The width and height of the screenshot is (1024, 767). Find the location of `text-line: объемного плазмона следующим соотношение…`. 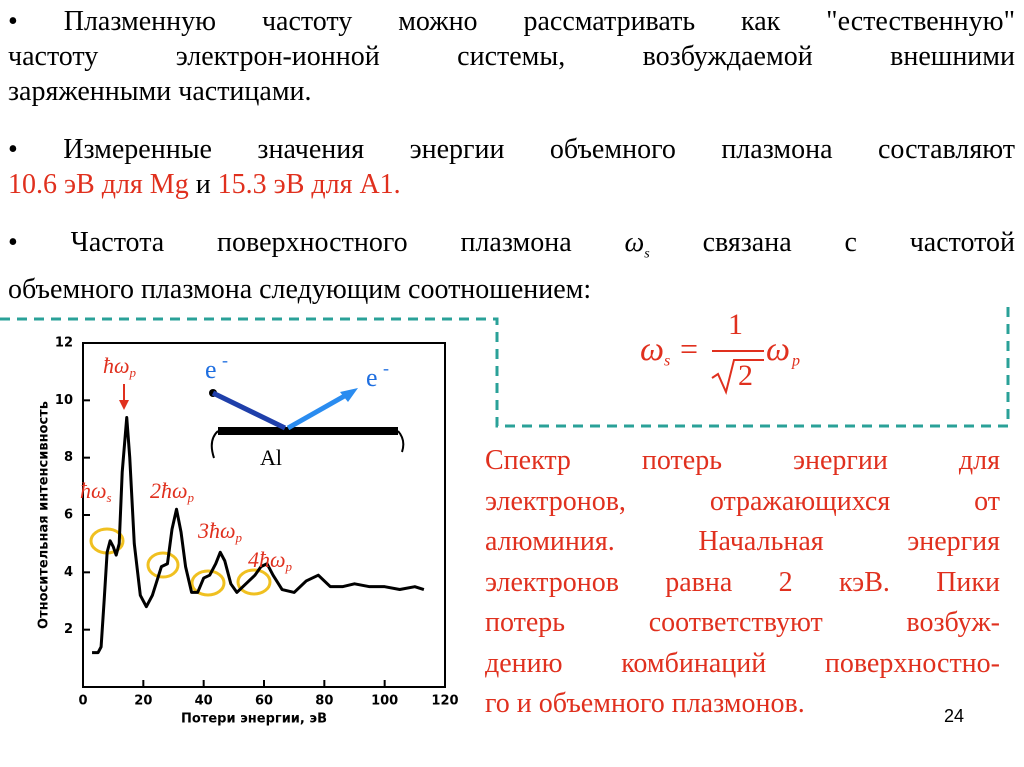

text-line: объемного плазмона следующим соотношение… is located at coordinates (300, 289).